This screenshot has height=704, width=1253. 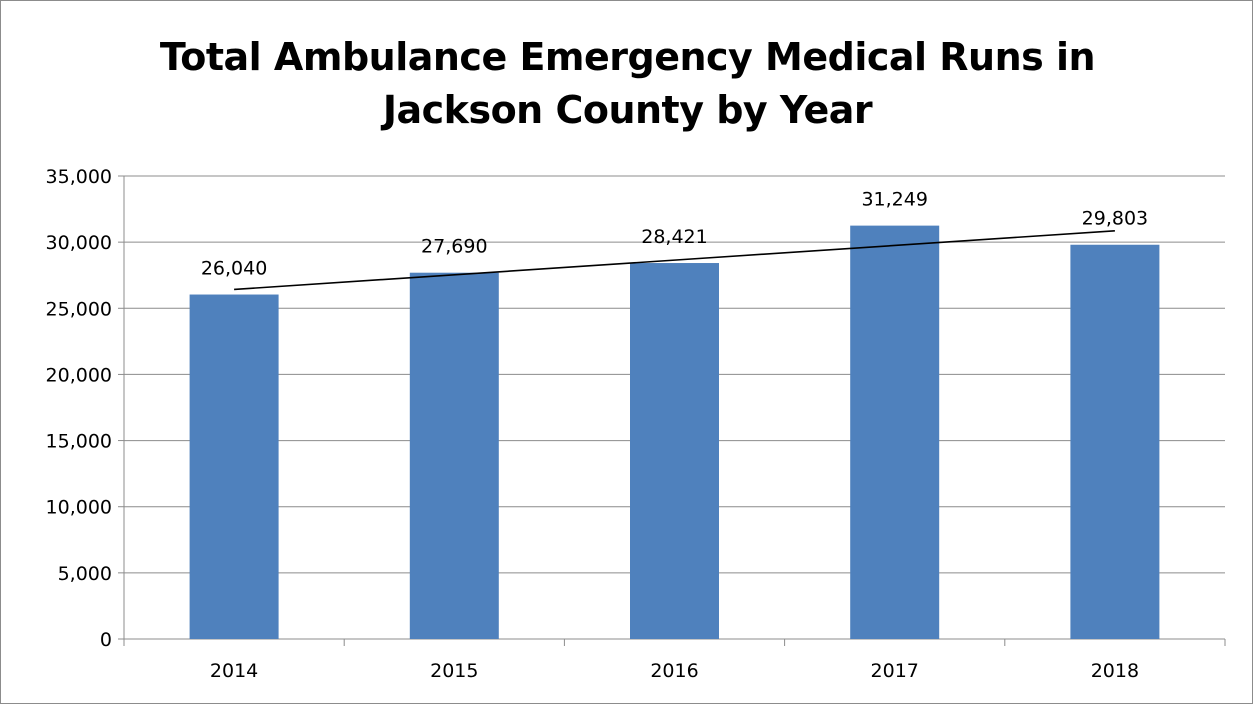 What do you see at coordinates (234, 269) in the screenshot?
I see `data-label: 26,040` at bounding box center [234, 269].